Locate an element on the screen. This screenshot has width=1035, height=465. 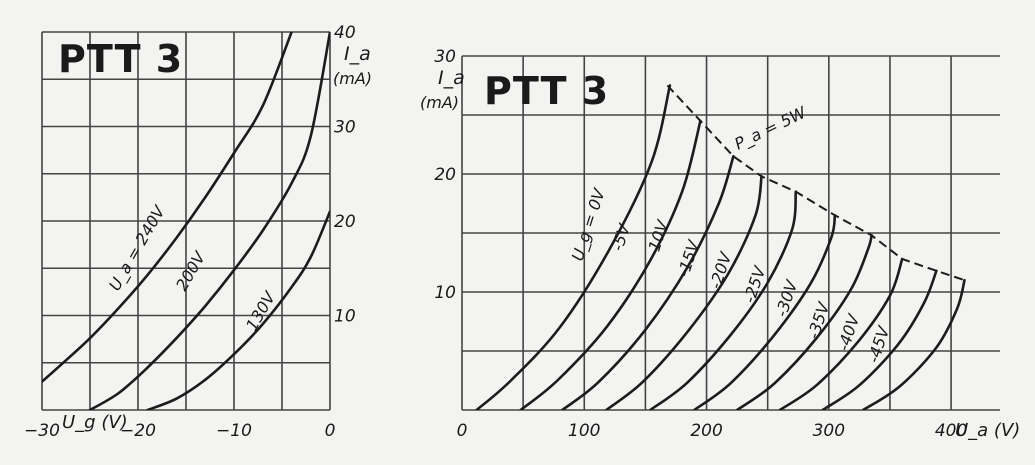
curve-label-200v: 200V is located at coordinates (191, 271).